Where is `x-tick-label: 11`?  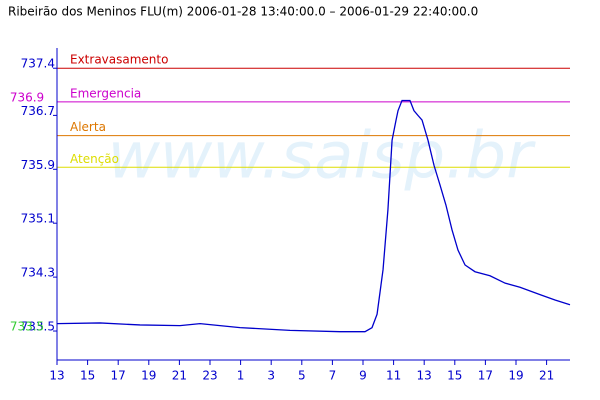
x-tick-label: 11 is located at coordinates (393, 376).